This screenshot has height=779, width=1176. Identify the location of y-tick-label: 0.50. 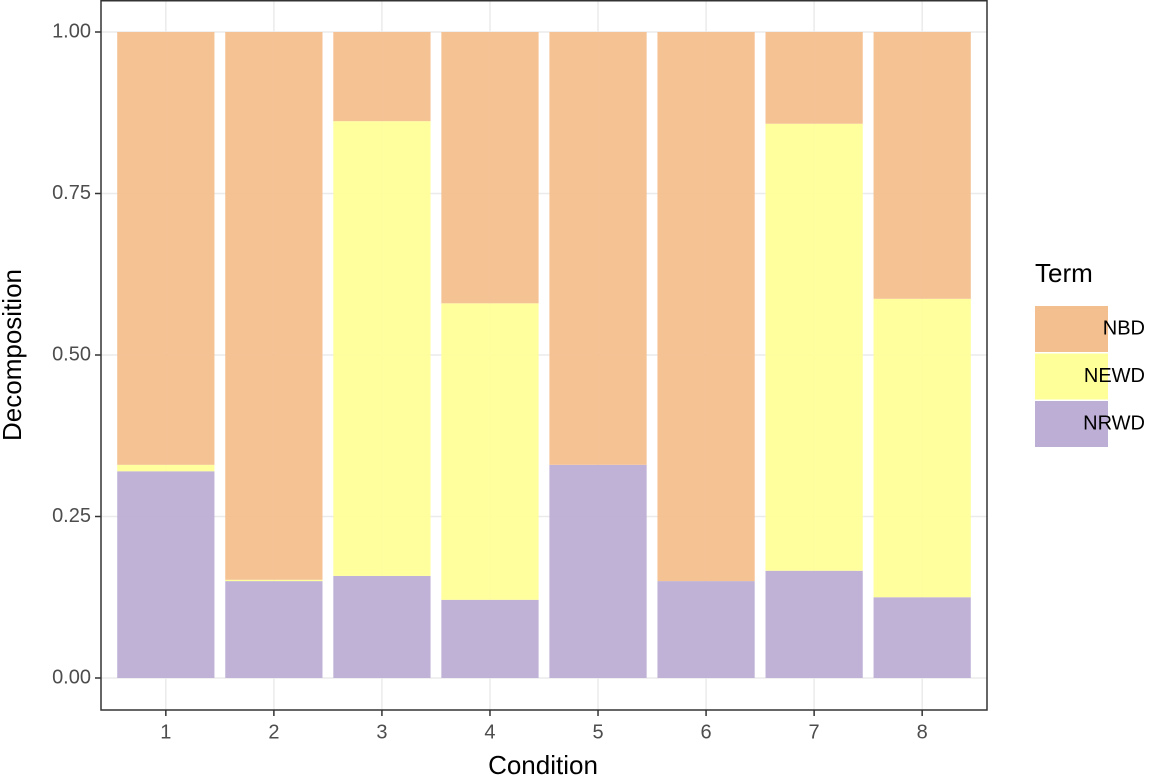
(71, 354).